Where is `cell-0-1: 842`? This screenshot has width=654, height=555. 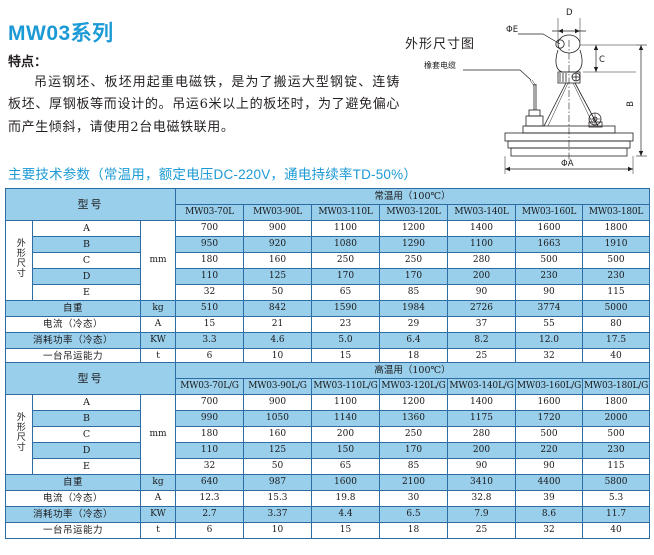
cell-0-1: 842 is located at coordinates (277, 308).